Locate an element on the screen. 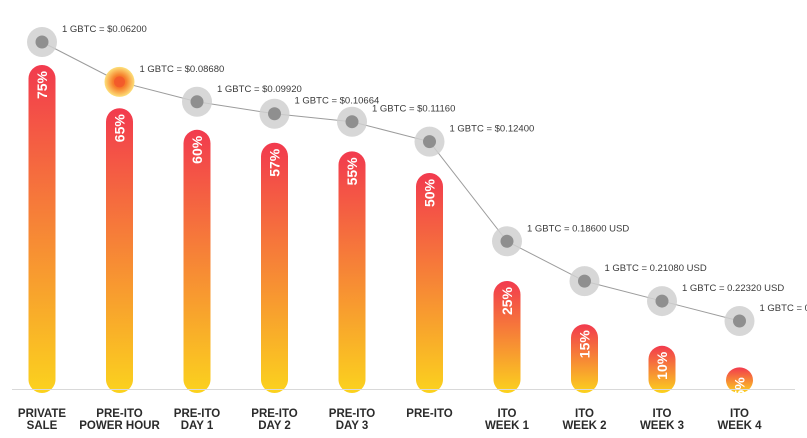  price-label: 1 GBTC = $0.08680 is located at coordinates (182, 69).